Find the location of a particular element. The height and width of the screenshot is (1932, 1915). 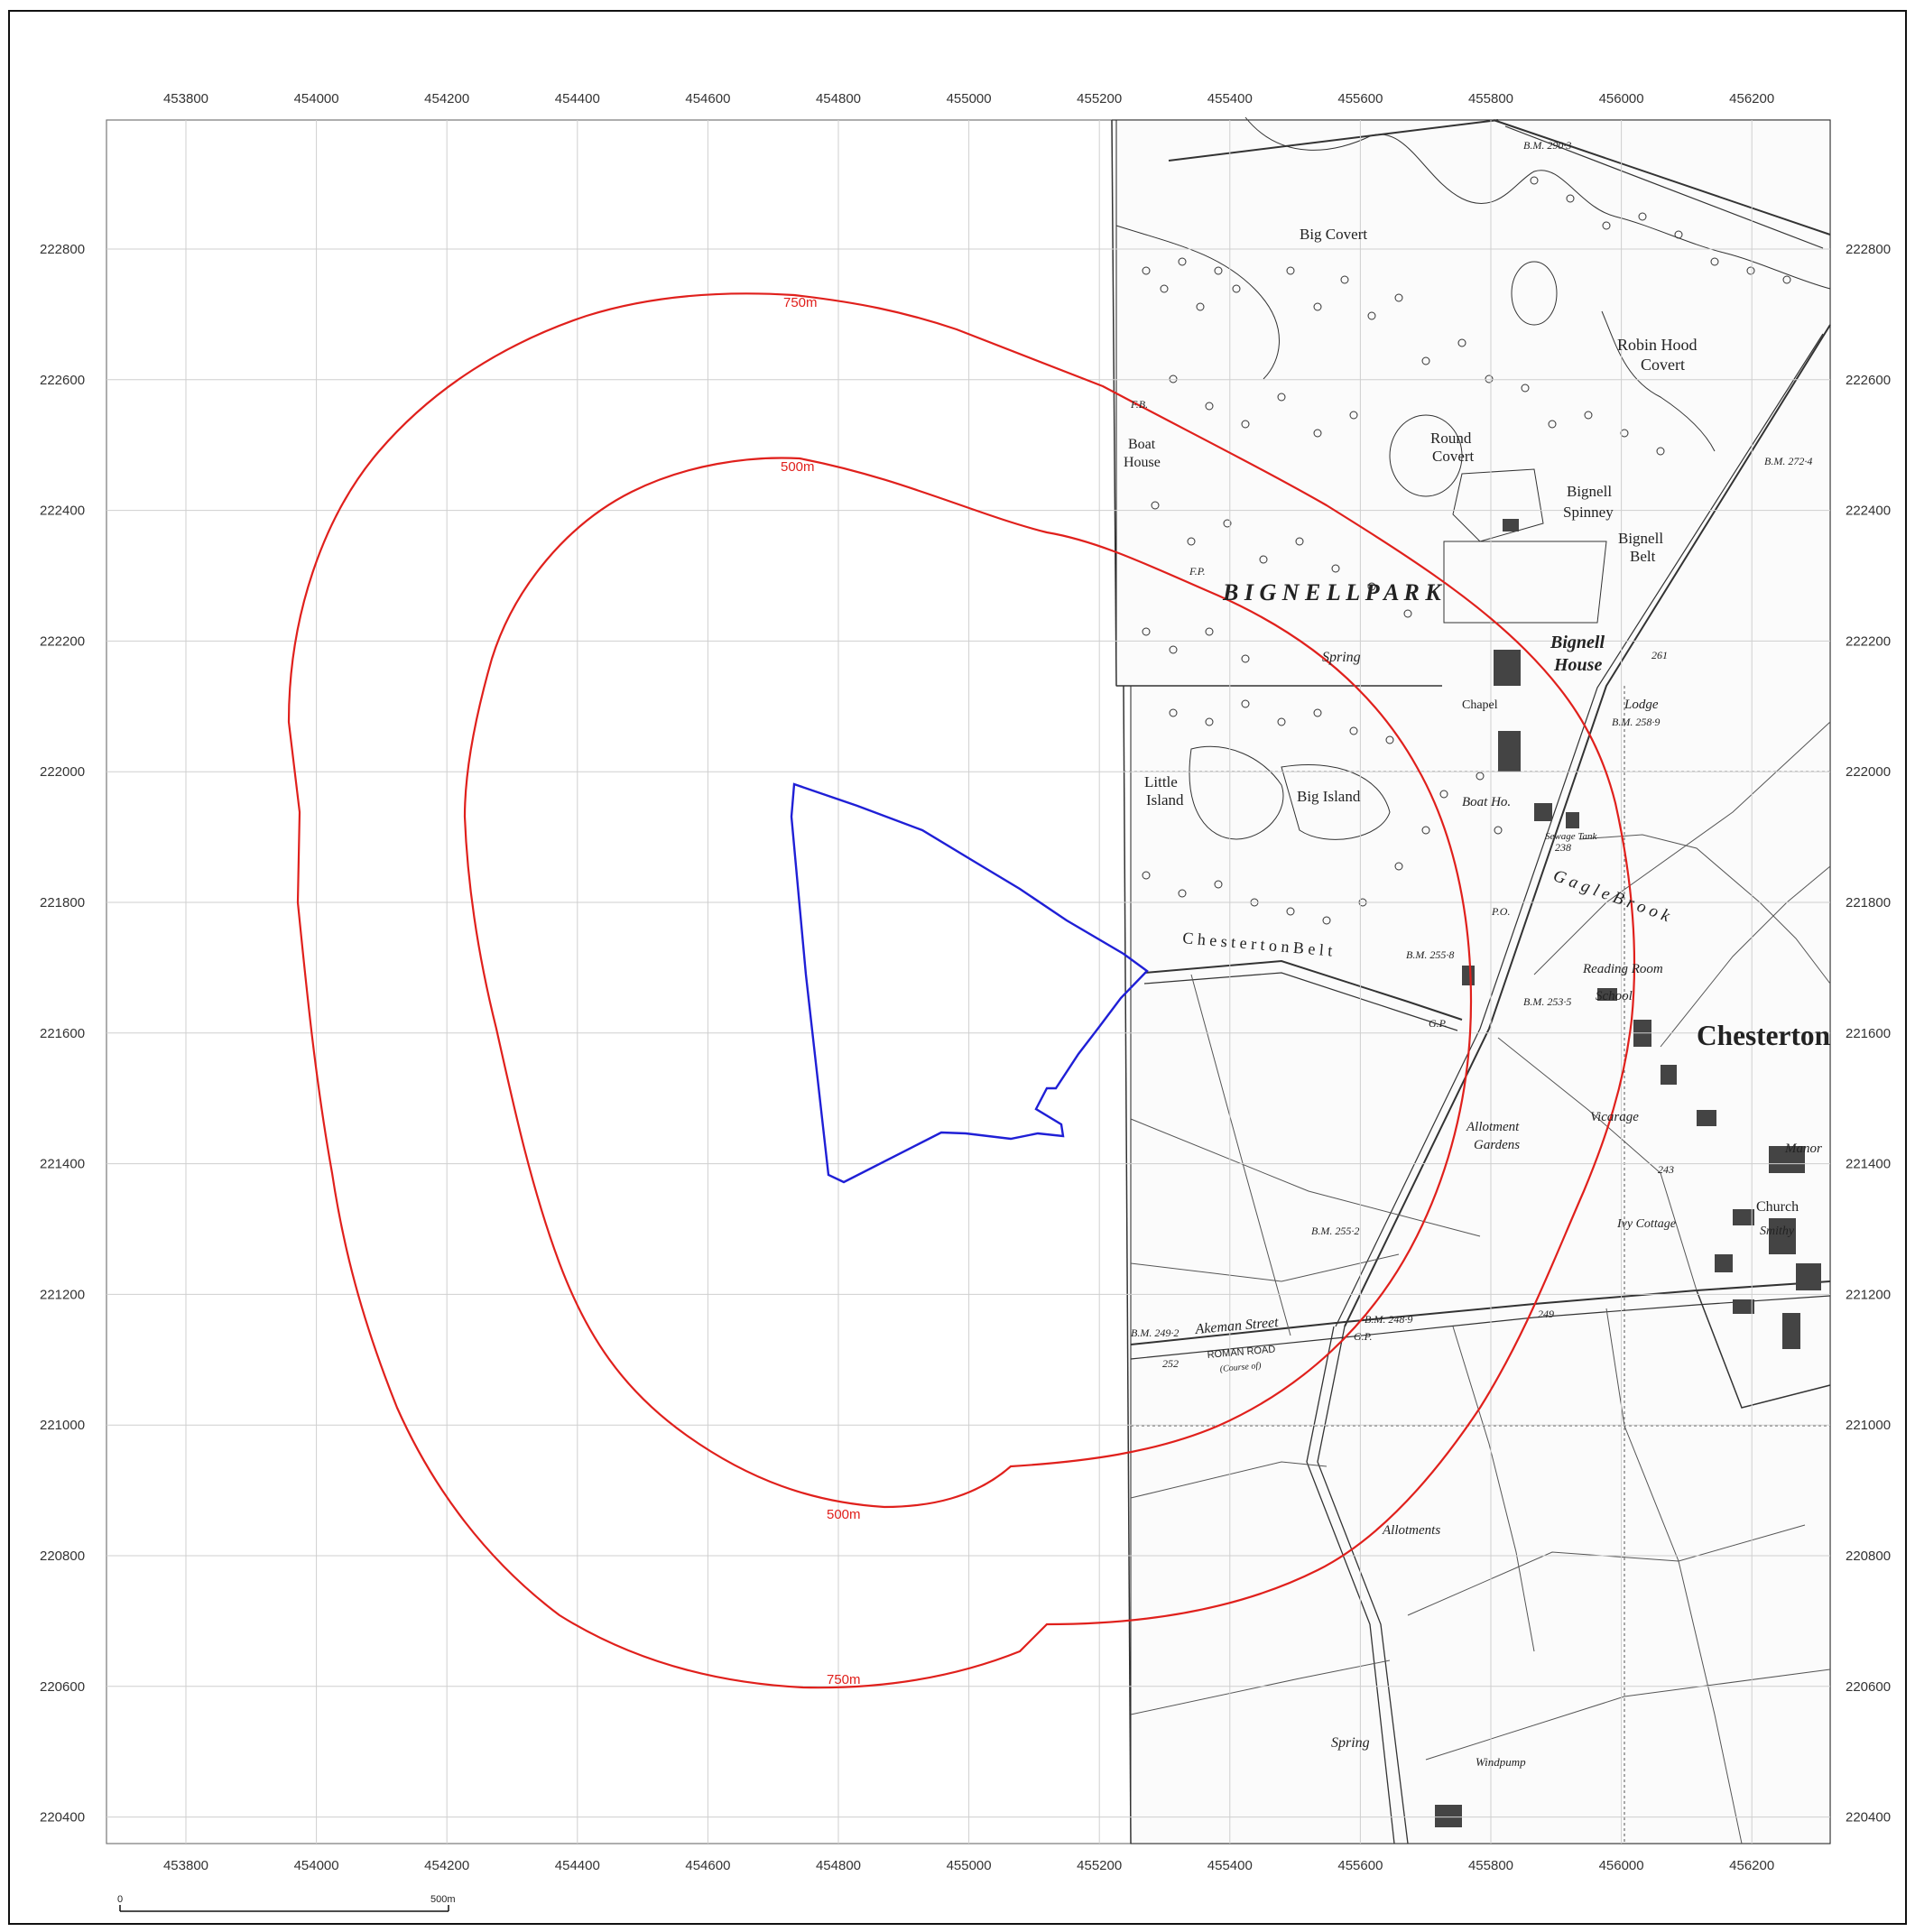

x-tick-label-top: 454000 is located at coordinates (316, 98).